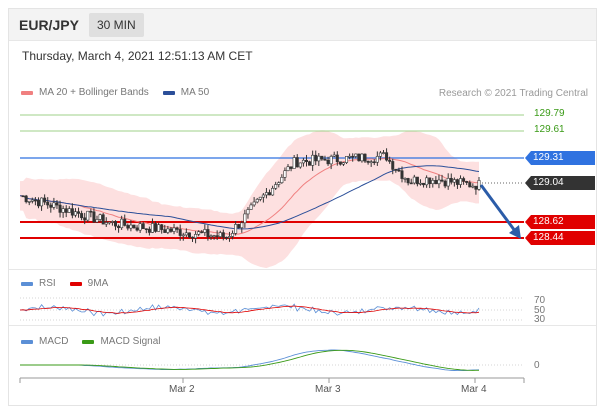 This screenshot has height=408, width=601. Describe the element at coordinates (27, 341) in the screenshot. I see `macd-swatch` at that location.